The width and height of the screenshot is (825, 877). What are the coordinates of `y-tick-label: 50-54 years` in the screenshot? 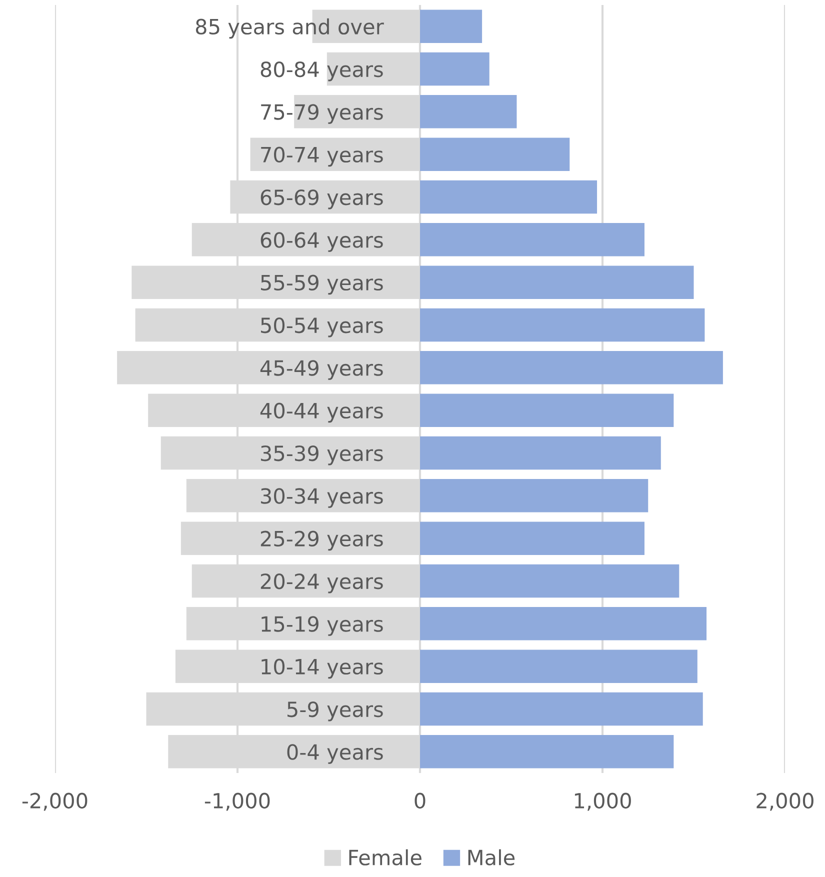 It's located at (322, 327).